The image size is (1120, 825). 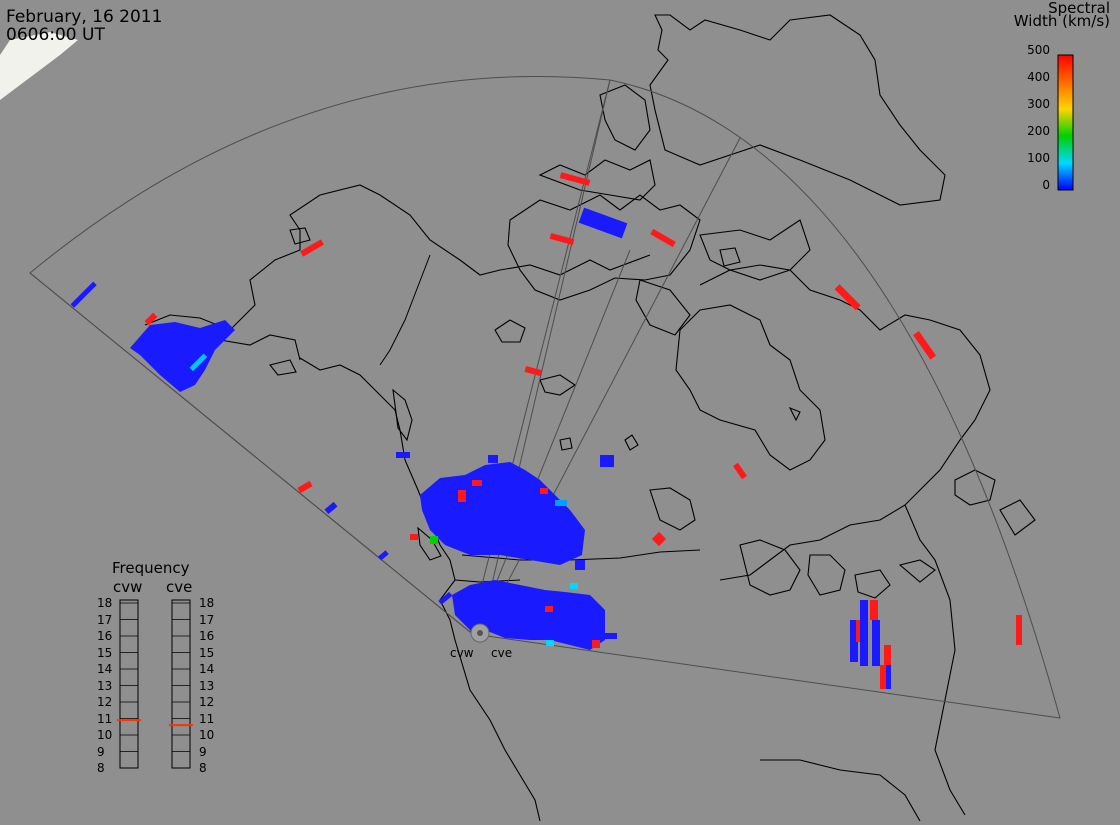 What do you see at coordinates (207, 652) in the screenshot?
I see `cve-scale-number: 15` at bounding box center [207, 652].